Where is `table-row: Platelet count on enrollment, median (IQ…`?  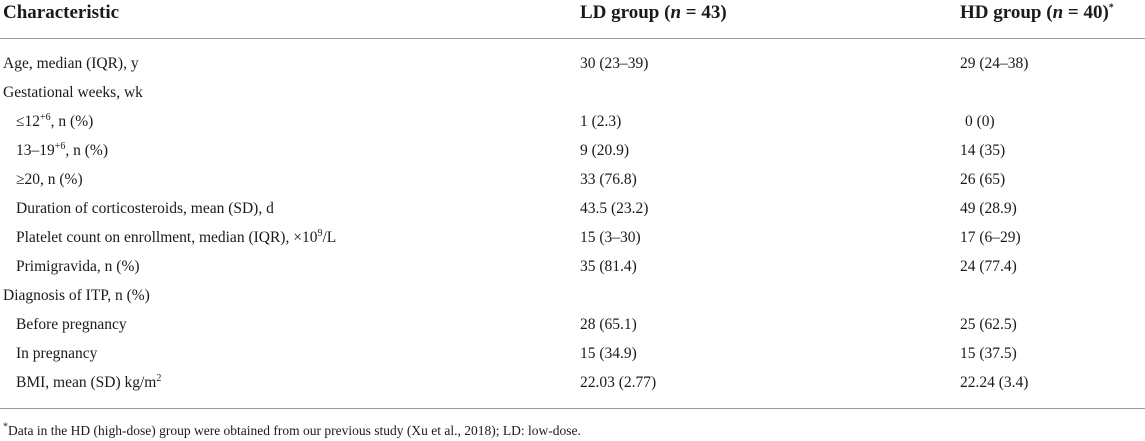 table-row: Platelet count on enrollment, median (IQ… is located at coordinates (572, 237).